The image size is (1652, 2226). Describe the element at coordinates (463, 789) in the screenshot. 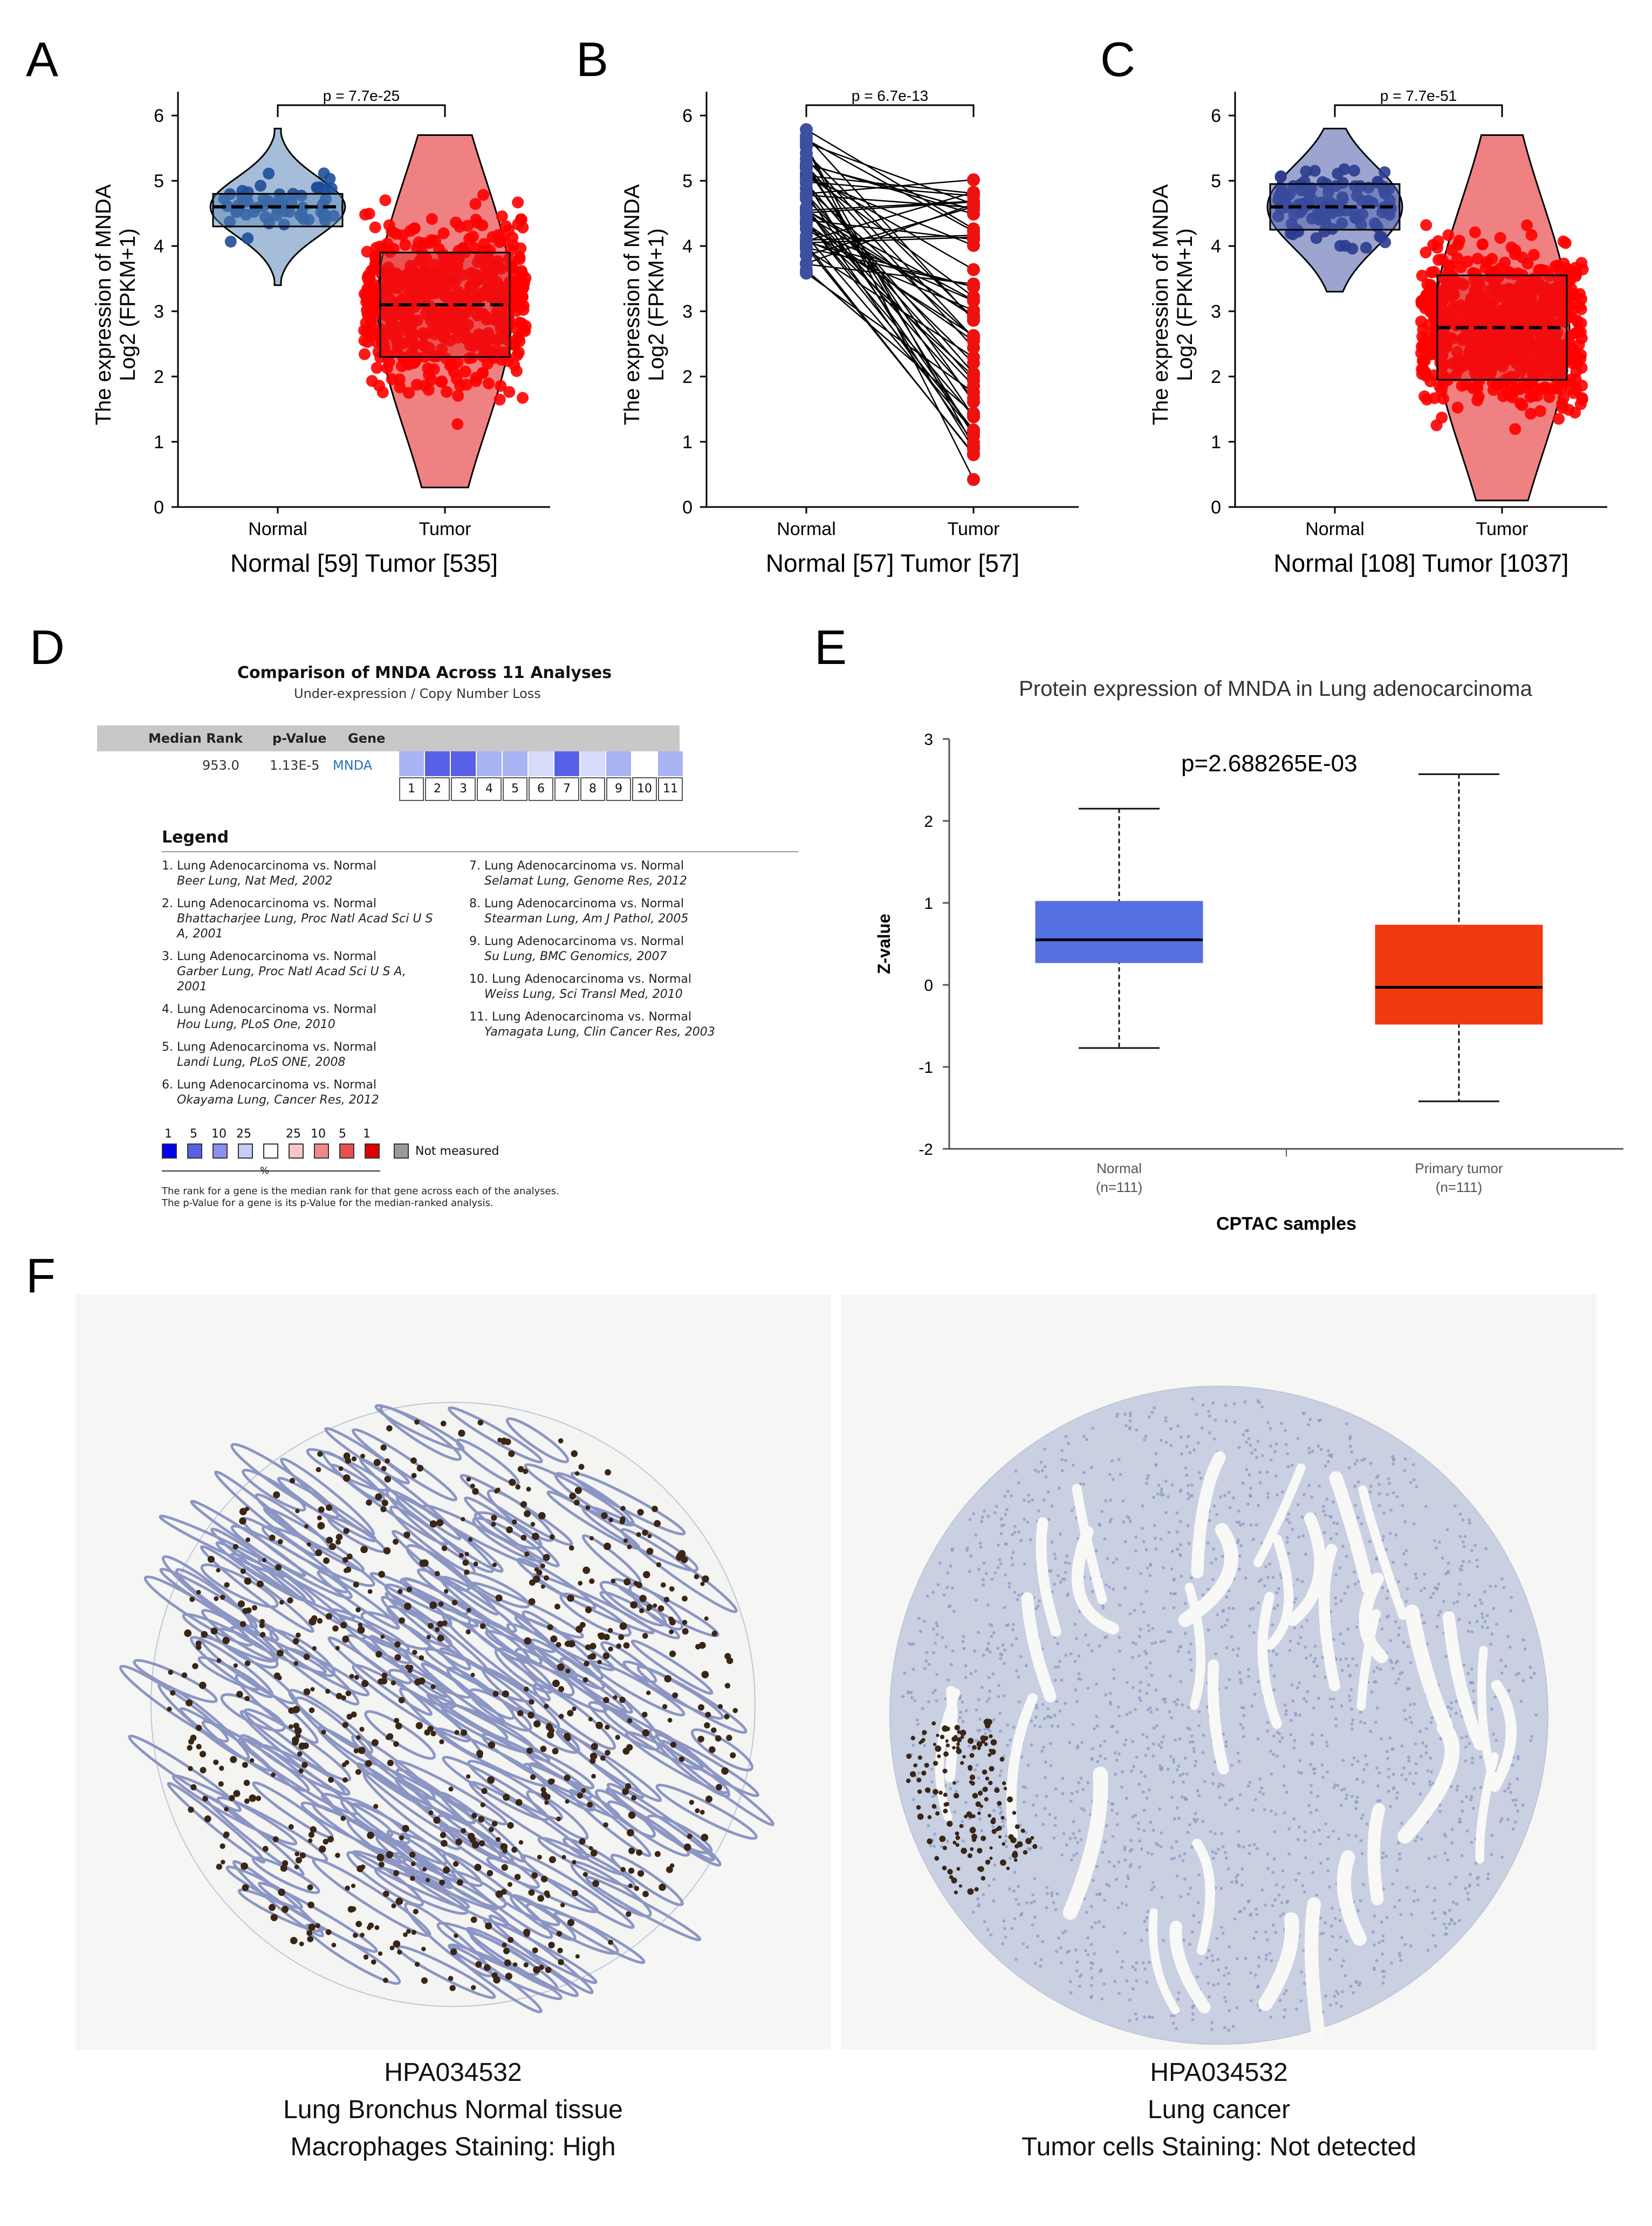

I see `analysis-number: 3` at that location.